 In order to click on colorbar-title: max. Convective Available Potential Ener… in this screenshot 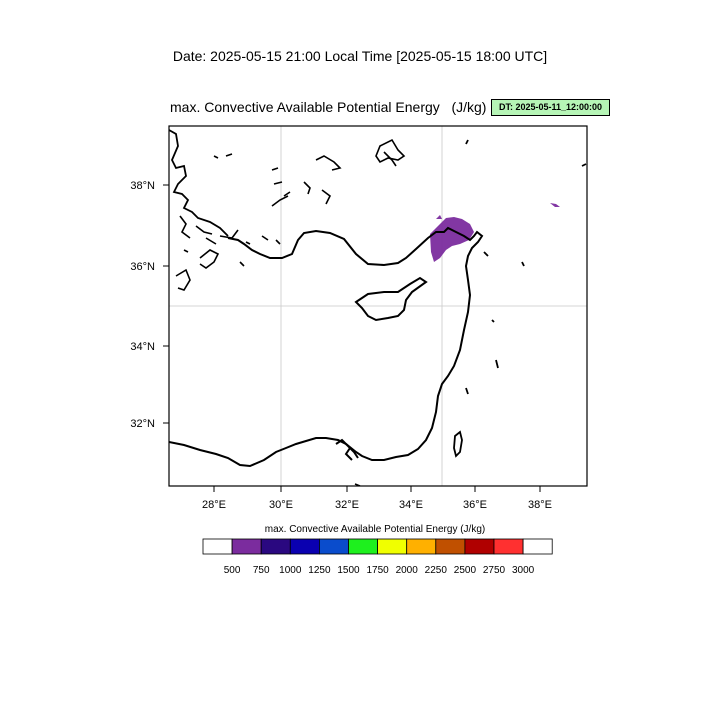, I will do `click(375, 529)`.